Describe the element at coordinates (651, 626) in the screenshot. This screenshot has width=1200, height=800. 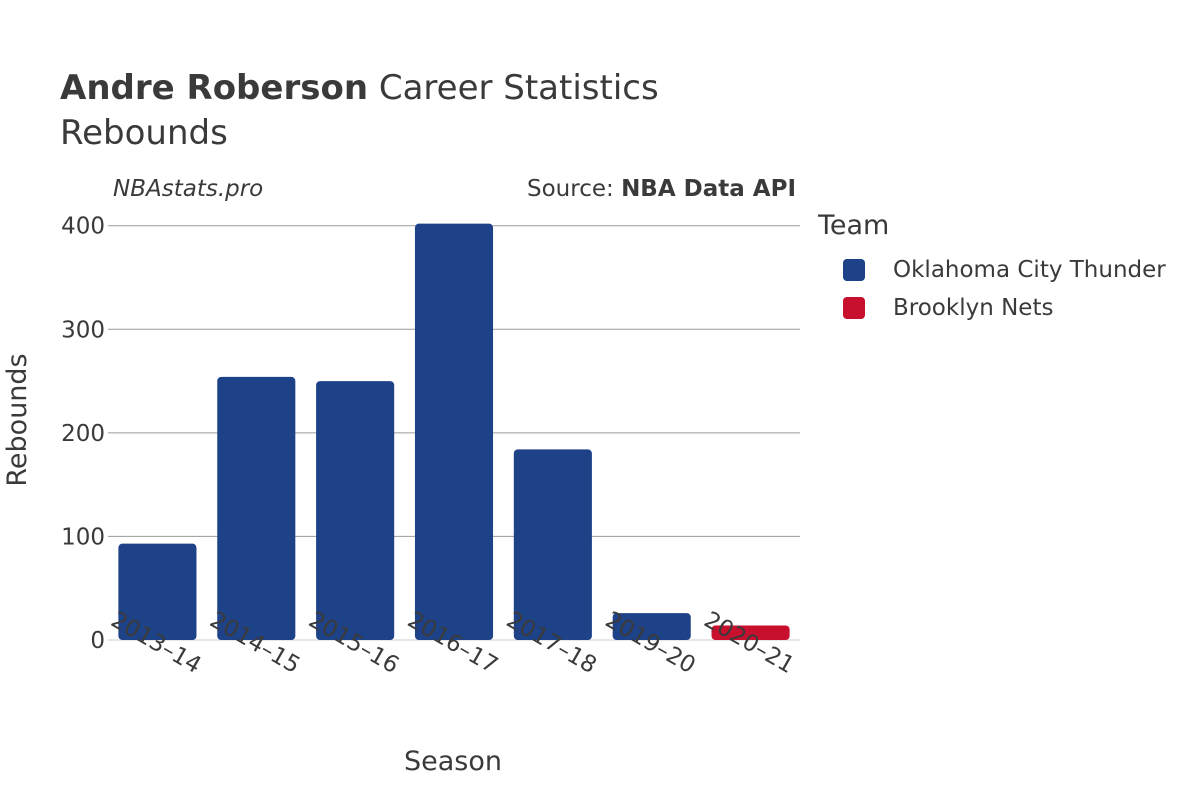
I see `bar-2019–20` at that location.